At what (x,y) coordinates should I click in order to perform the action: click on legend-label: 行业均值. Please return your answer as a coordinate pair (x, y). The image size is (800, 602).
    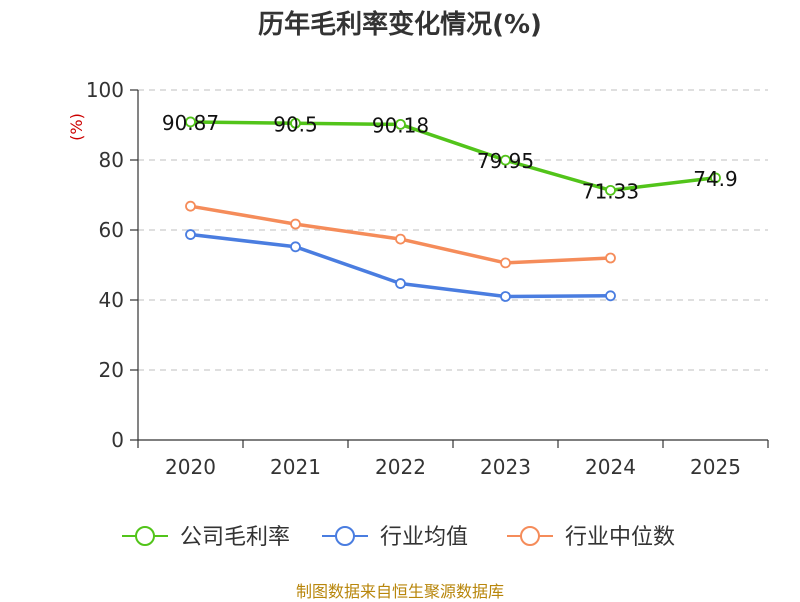
    Looking at the image, I should click on (424, 537).